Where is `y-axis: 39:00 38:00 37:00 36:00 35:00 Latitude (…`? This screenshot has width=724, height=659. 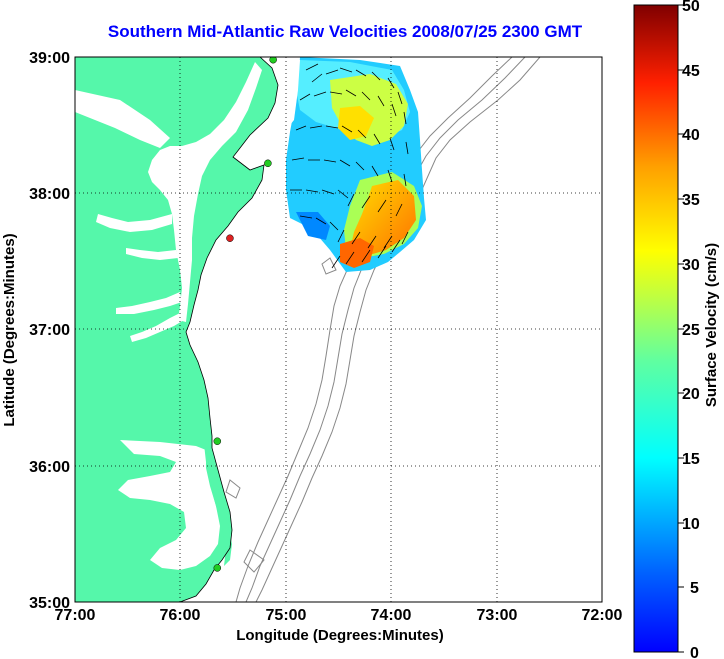
y-axis: 39:00 38:00 37:00 36:00 35:00 Latitude (… is located at coordinates (35, 331).